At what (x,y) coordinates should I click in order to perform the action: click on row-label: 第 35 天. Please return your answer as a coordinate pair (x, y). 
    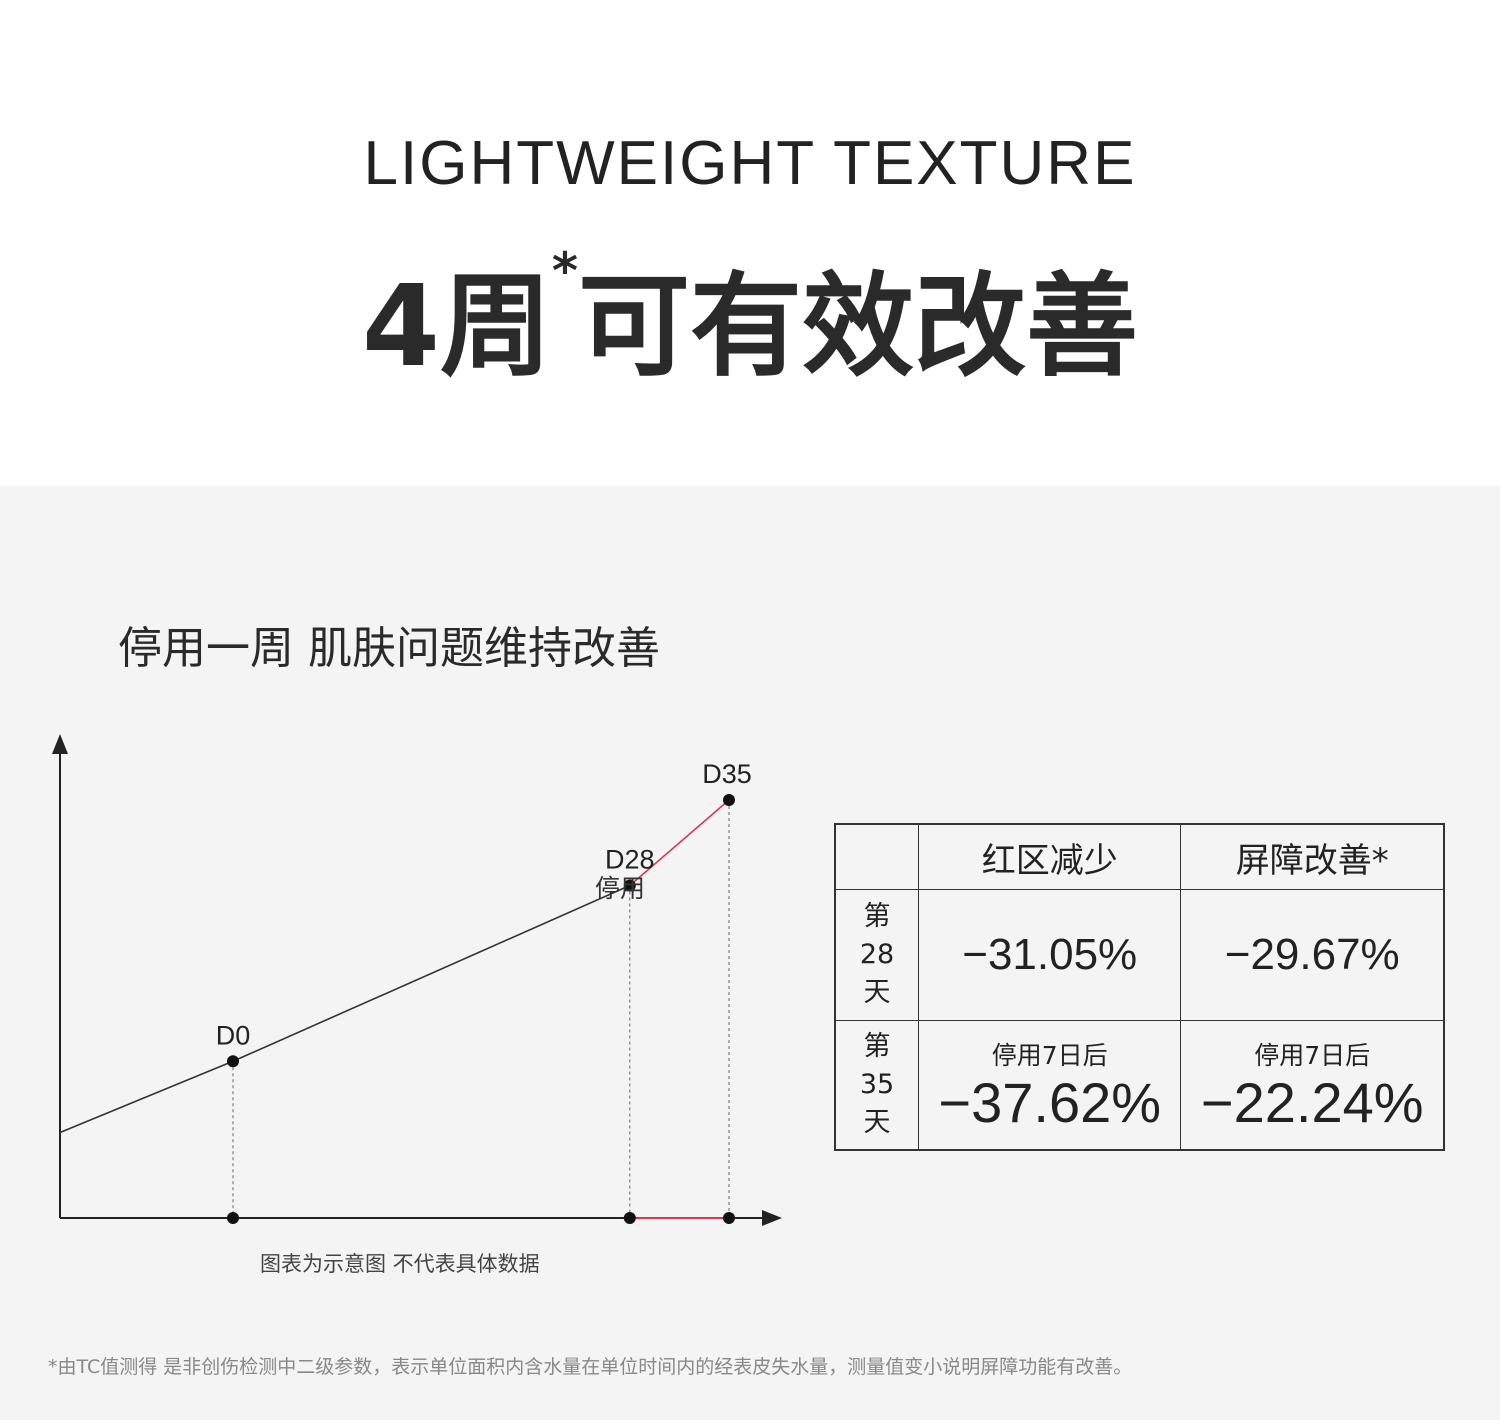
    Looking at the image, I should click on (876, 1085).